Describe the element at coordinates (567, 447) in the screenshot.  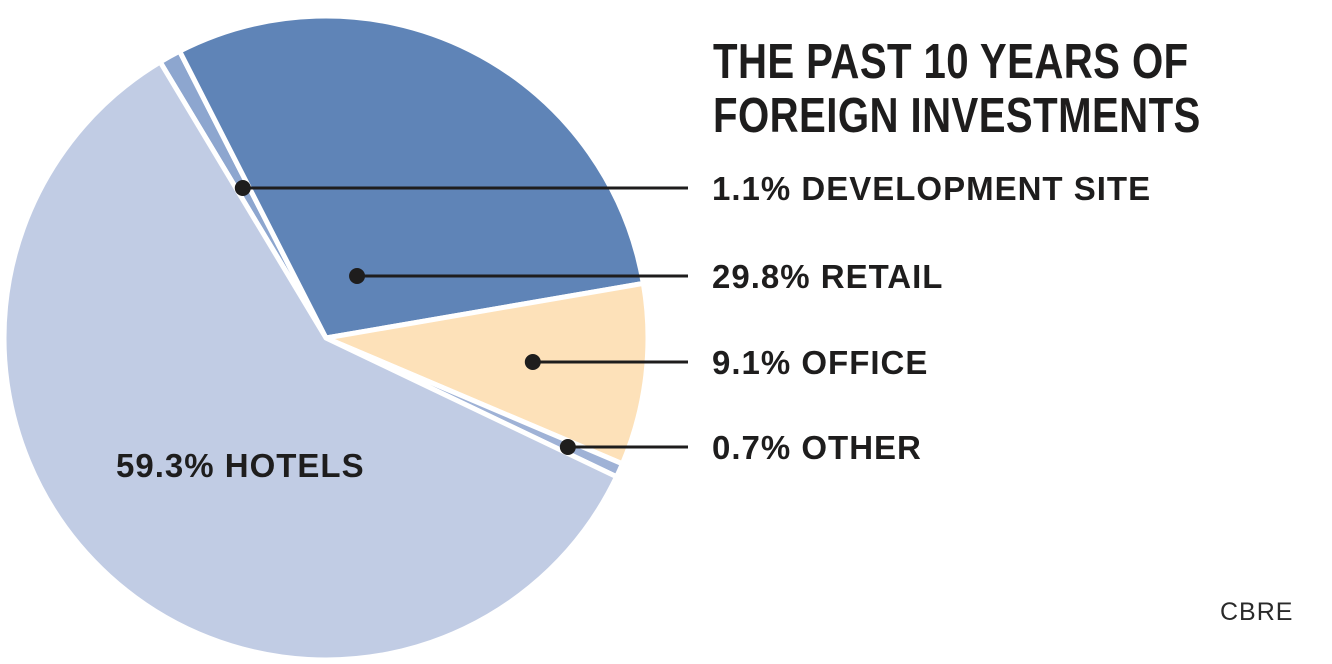
I see `callout-dot-other` at that location.